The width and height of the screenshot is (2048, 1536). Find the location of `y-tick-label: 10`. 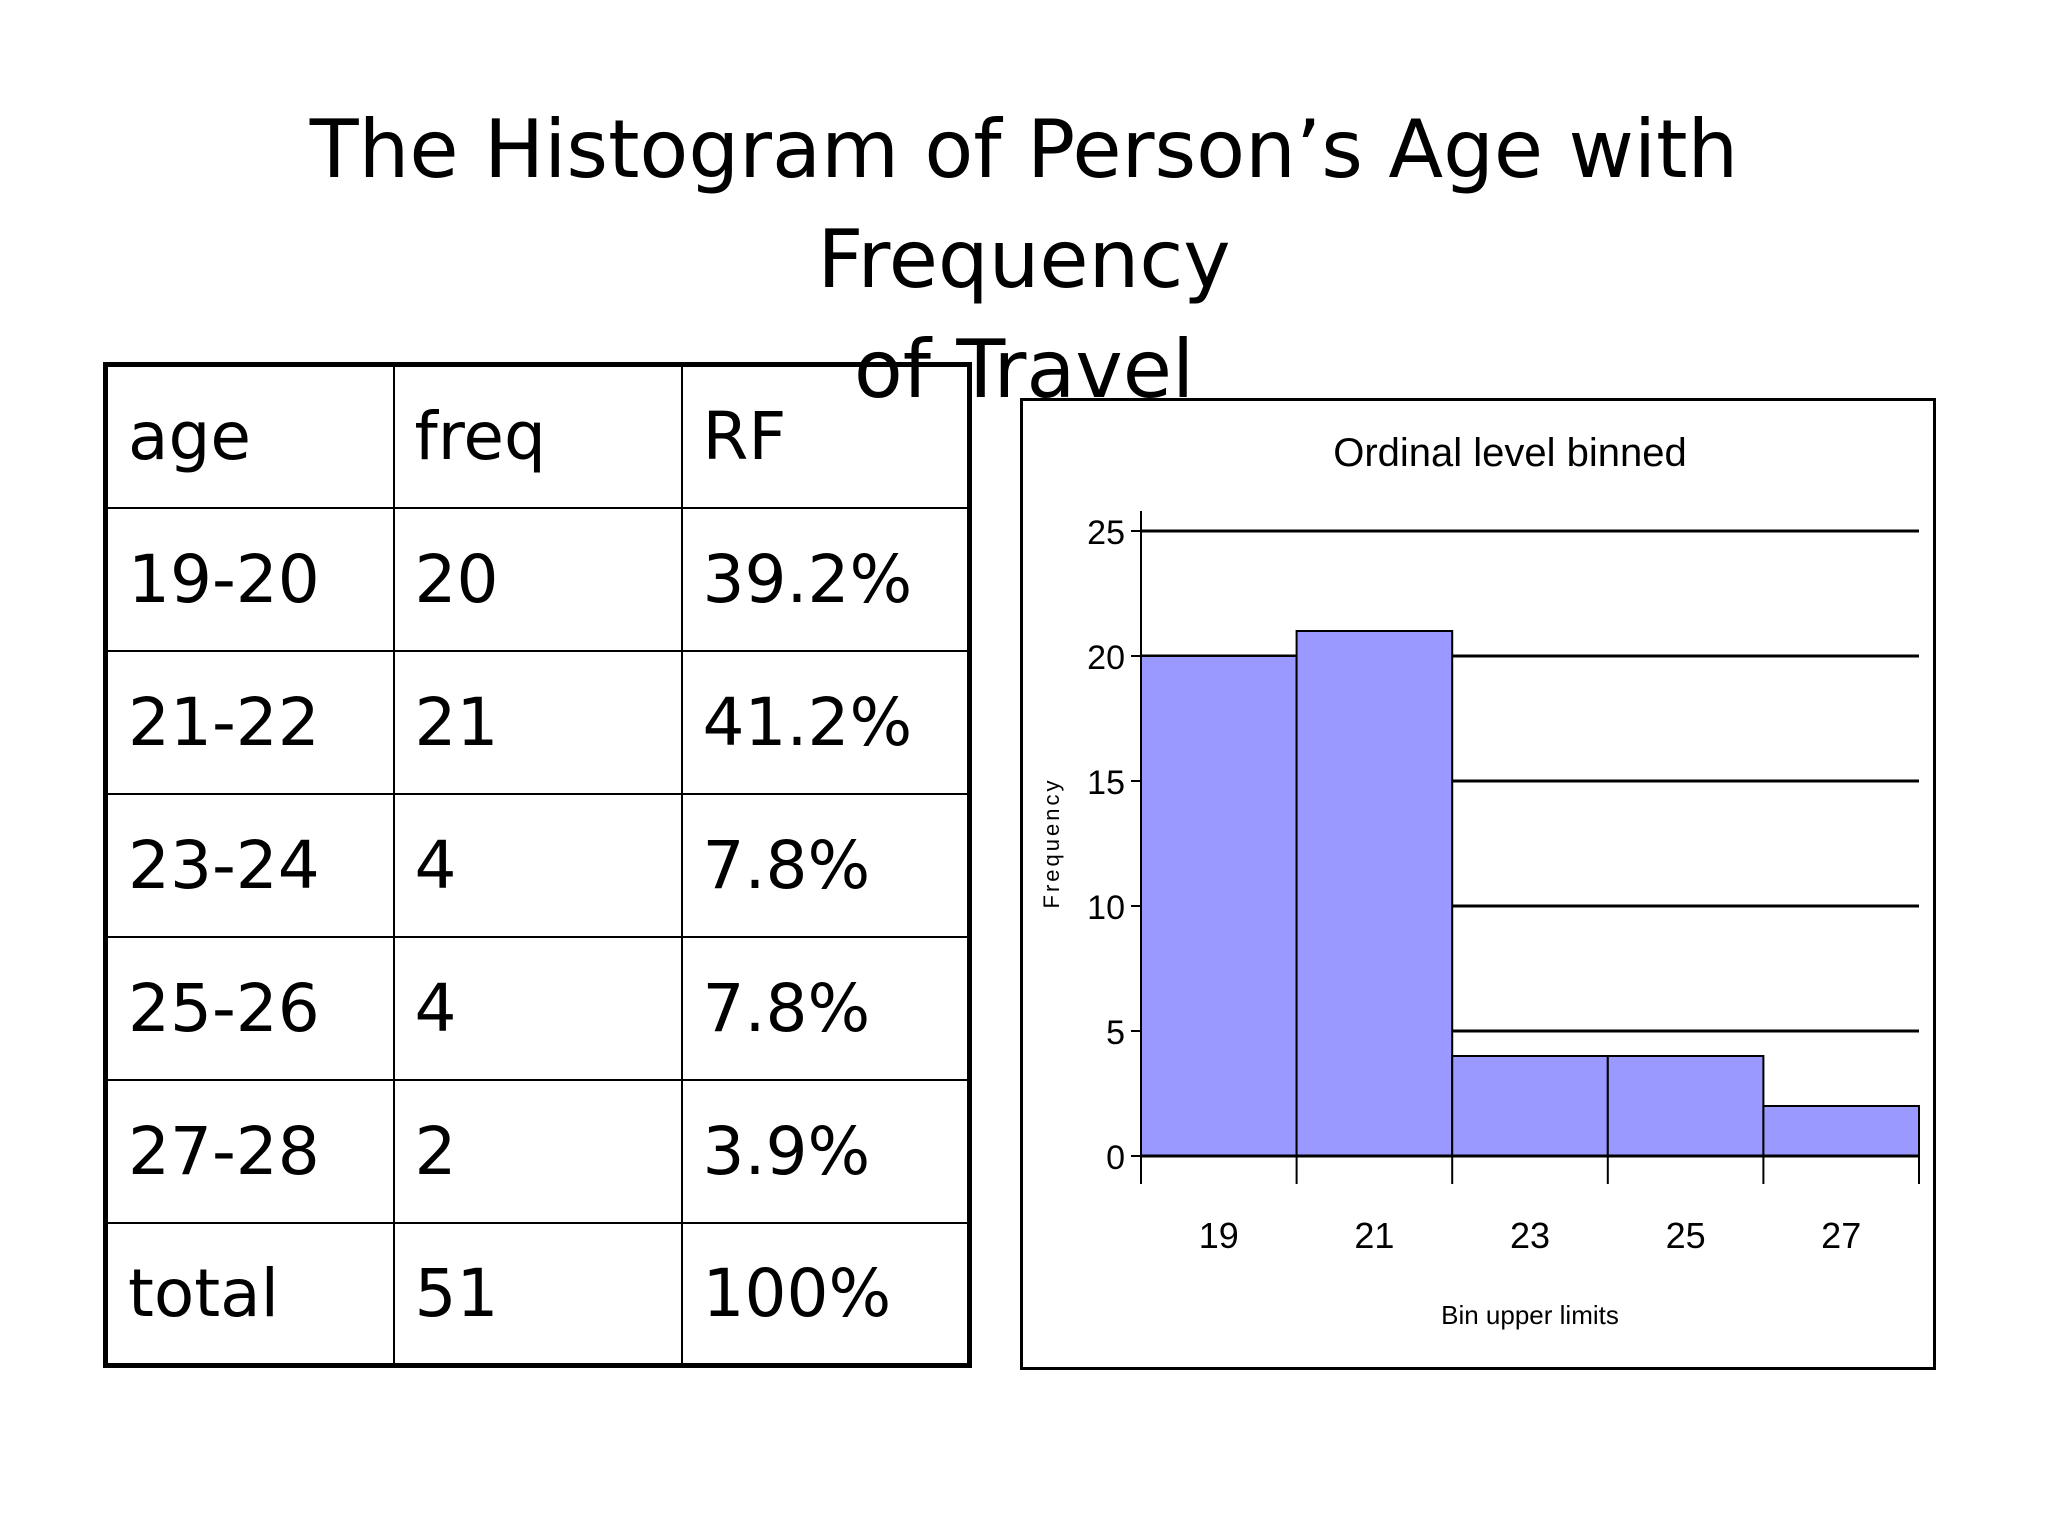

y-tick-label: 10 is located at coordinates (1106, 908).